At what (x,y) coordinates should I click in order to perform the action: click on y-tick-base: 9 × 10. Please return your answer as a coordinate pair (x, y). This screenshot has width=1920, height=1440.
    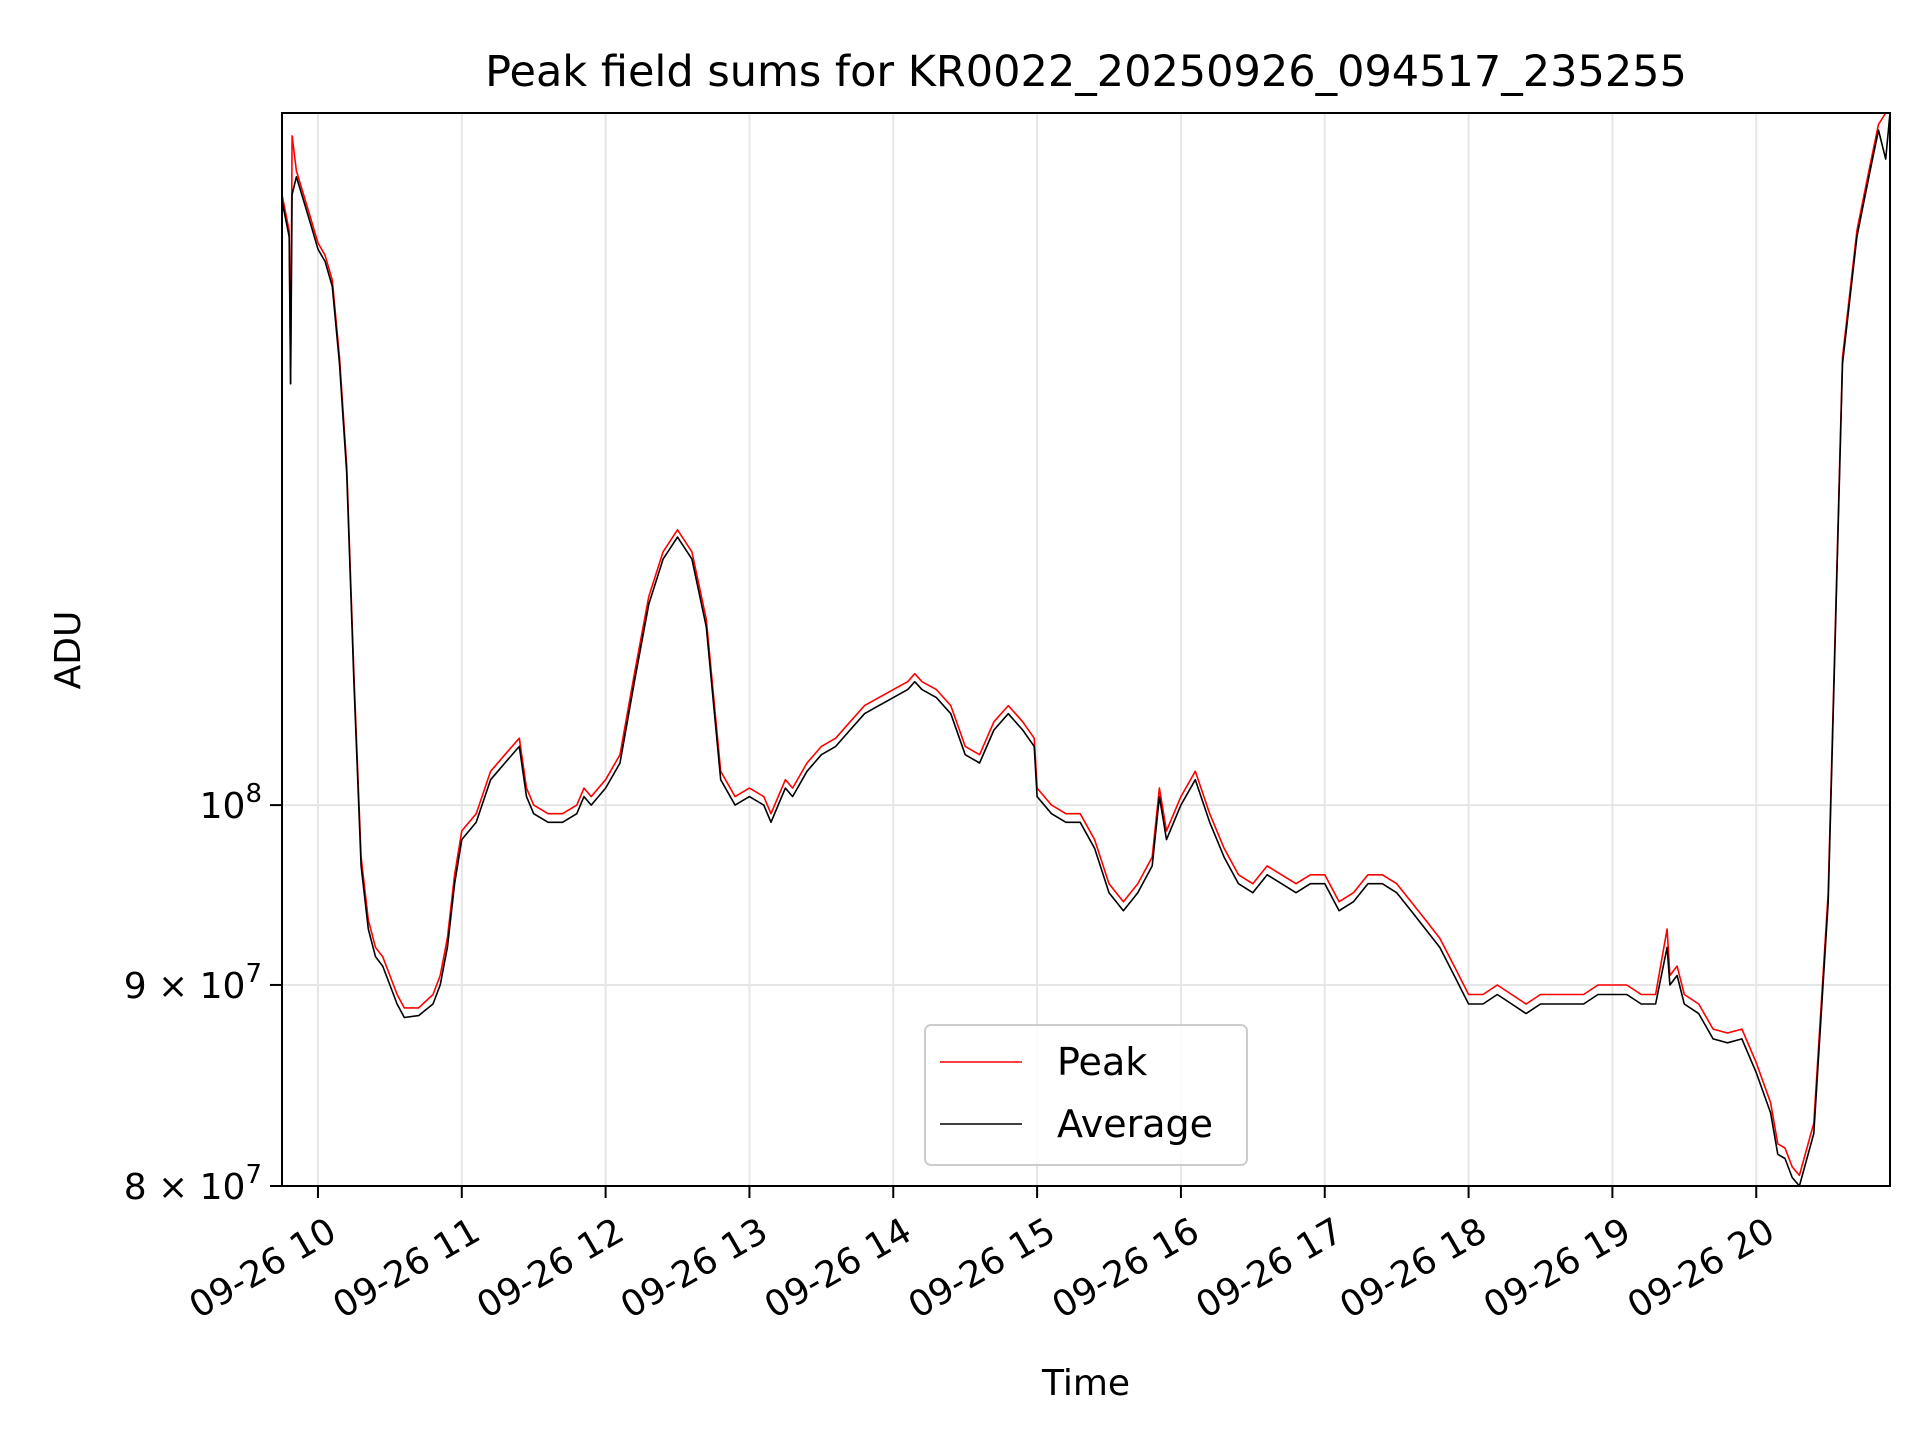
    Looking at the image, I should click on (185, 986).